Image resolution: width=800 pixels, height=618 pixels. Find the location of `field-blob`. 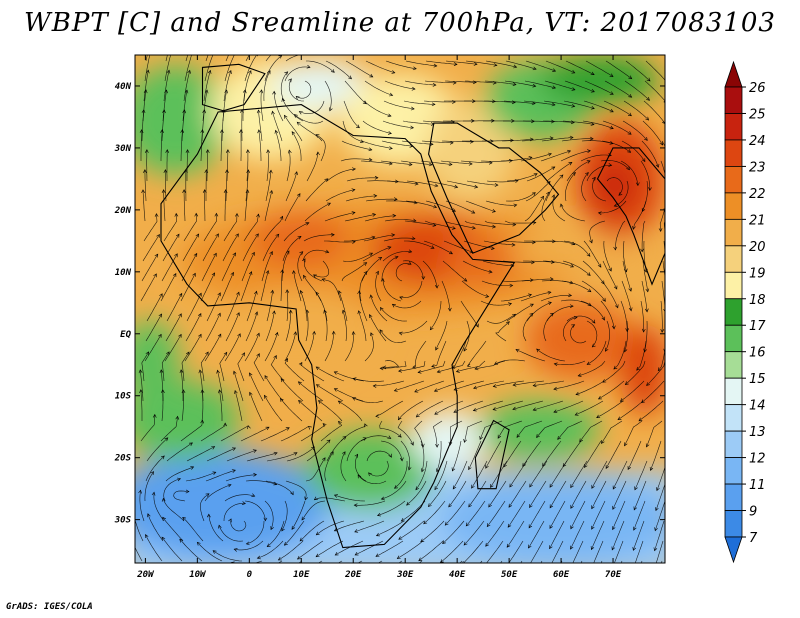

field-blob is located at coordinates (300, 240).